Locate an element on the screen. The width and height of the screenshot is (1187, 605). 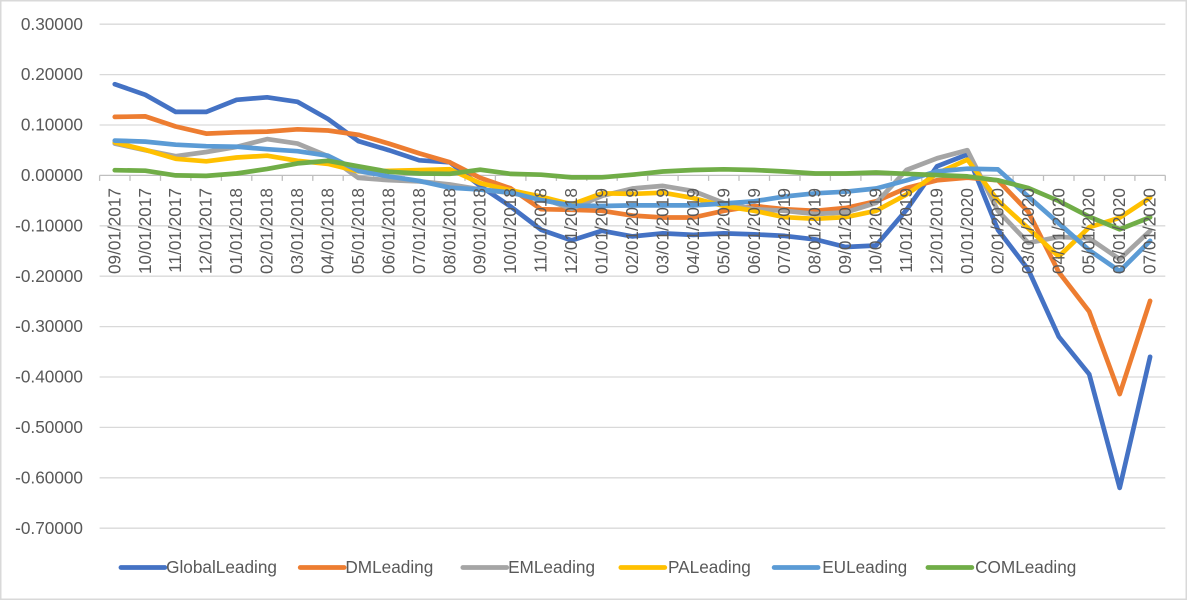
svg-text: 03/01/2018 is located at coordinates (297, 231).